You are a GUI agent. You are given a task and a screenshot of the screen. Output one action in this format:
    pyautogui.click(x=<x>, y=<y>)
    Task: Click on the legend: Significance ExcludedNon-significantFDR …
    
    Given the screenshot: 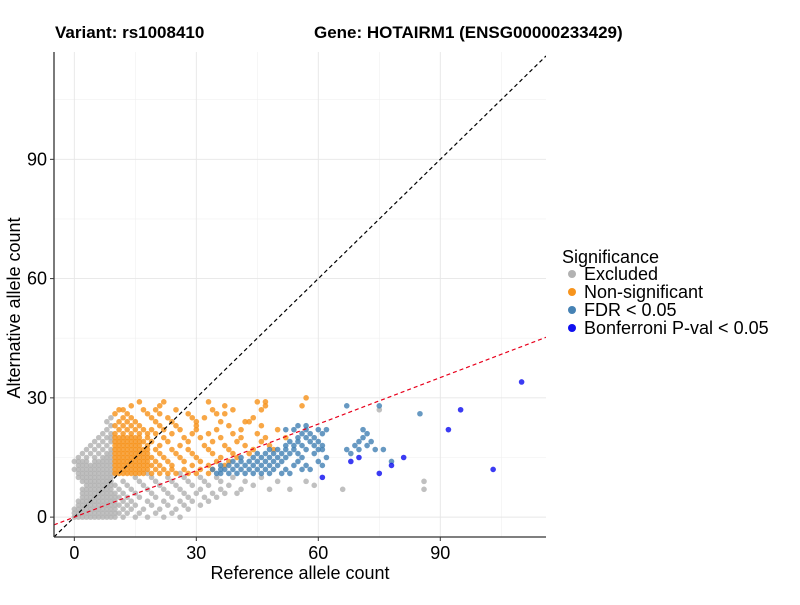 What is the action you would take?
    pyautogui.click(x=665, y=292)
    